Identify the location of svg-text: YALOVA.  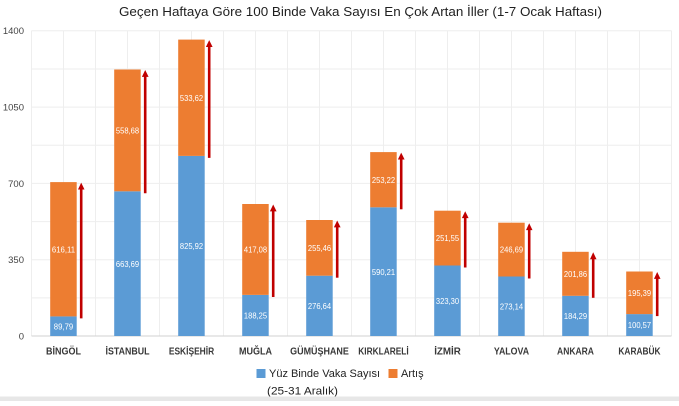
(511, 352).